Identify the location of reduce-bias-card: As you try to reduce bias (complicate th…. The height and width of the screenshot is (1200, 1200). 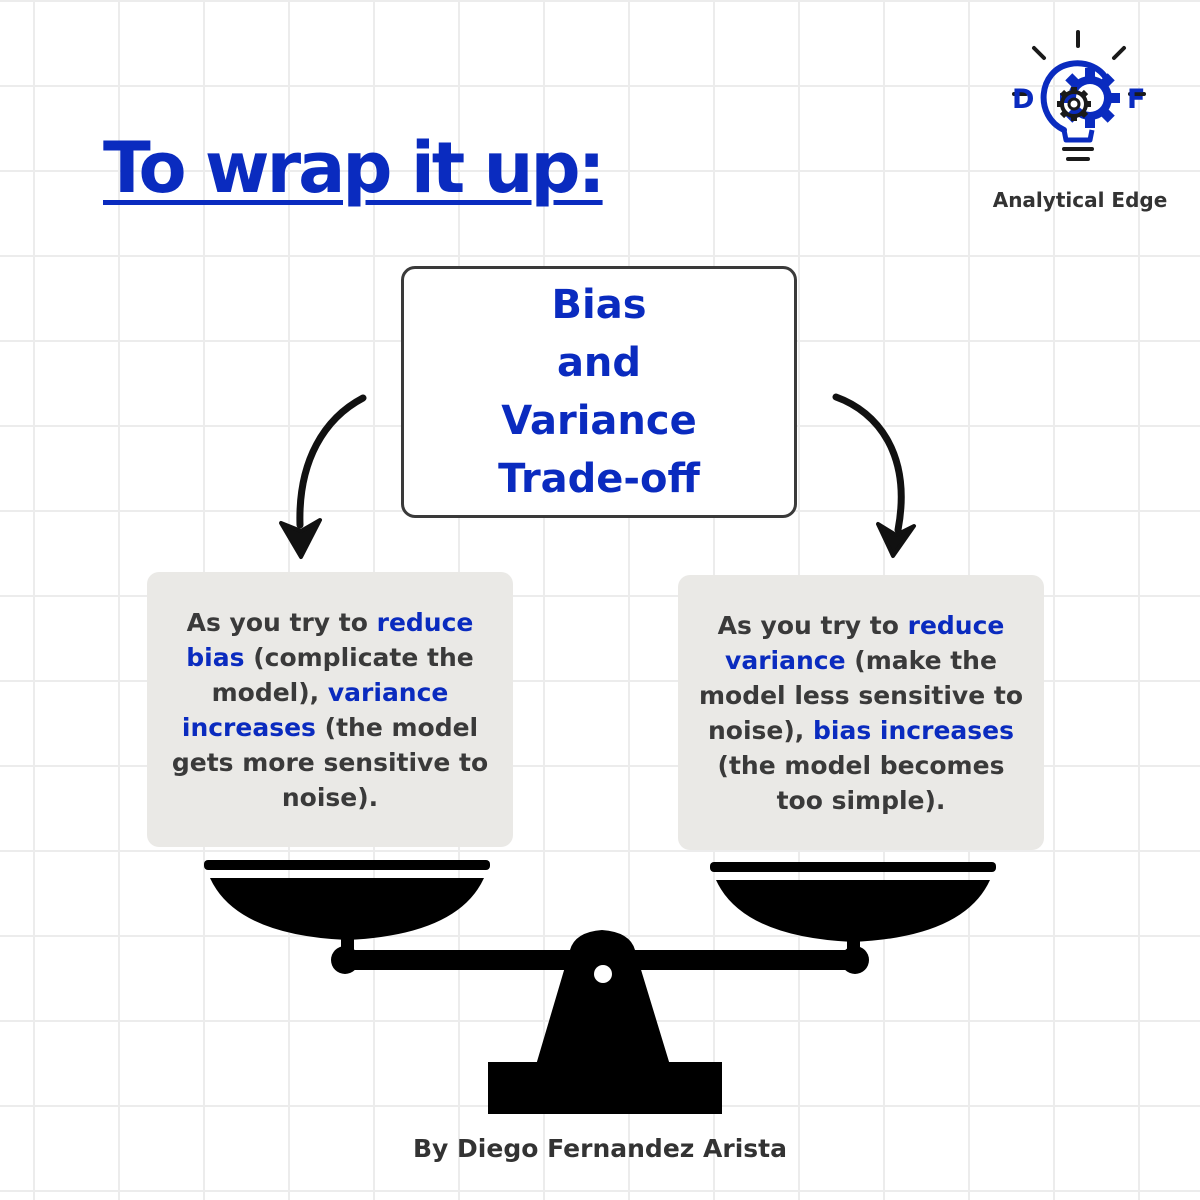
(330, 709).